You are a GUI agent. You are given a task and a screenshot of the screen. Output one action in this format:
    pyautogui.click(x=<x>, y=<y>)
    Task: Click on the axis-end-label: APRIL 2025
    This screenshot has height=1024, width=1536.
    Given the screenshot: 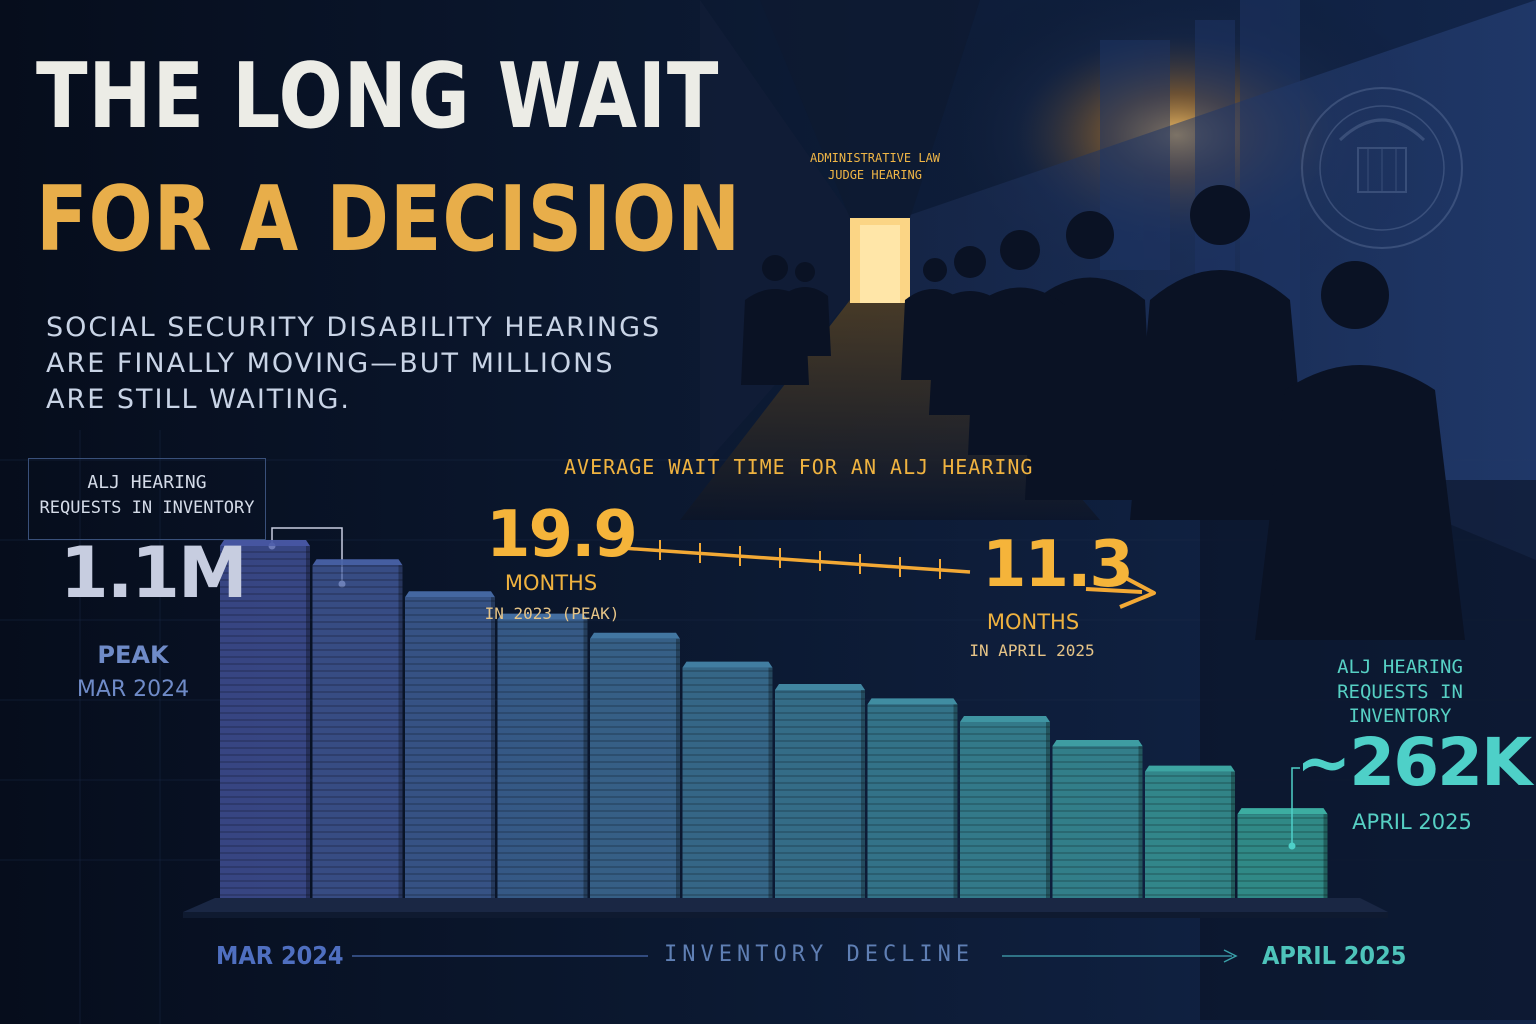 What is the action you would take?
    pyautogui.click(x=1334, y=955)
    